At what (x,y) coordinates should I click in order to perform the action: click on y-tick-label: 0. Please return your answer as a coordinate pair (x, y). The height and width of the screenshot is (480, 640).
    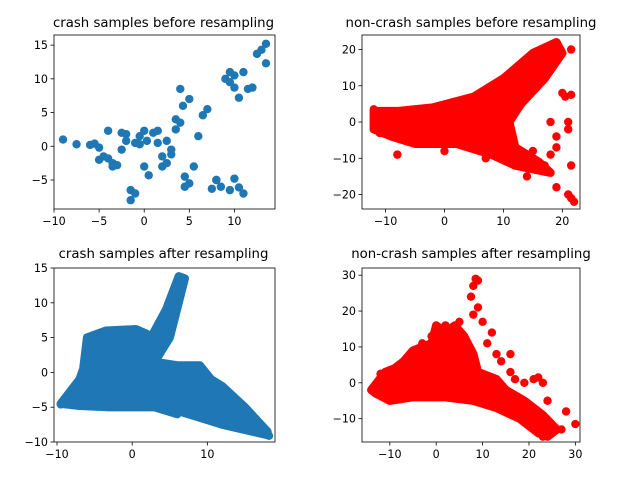
    Looking at the image, I should click on (352, 122).